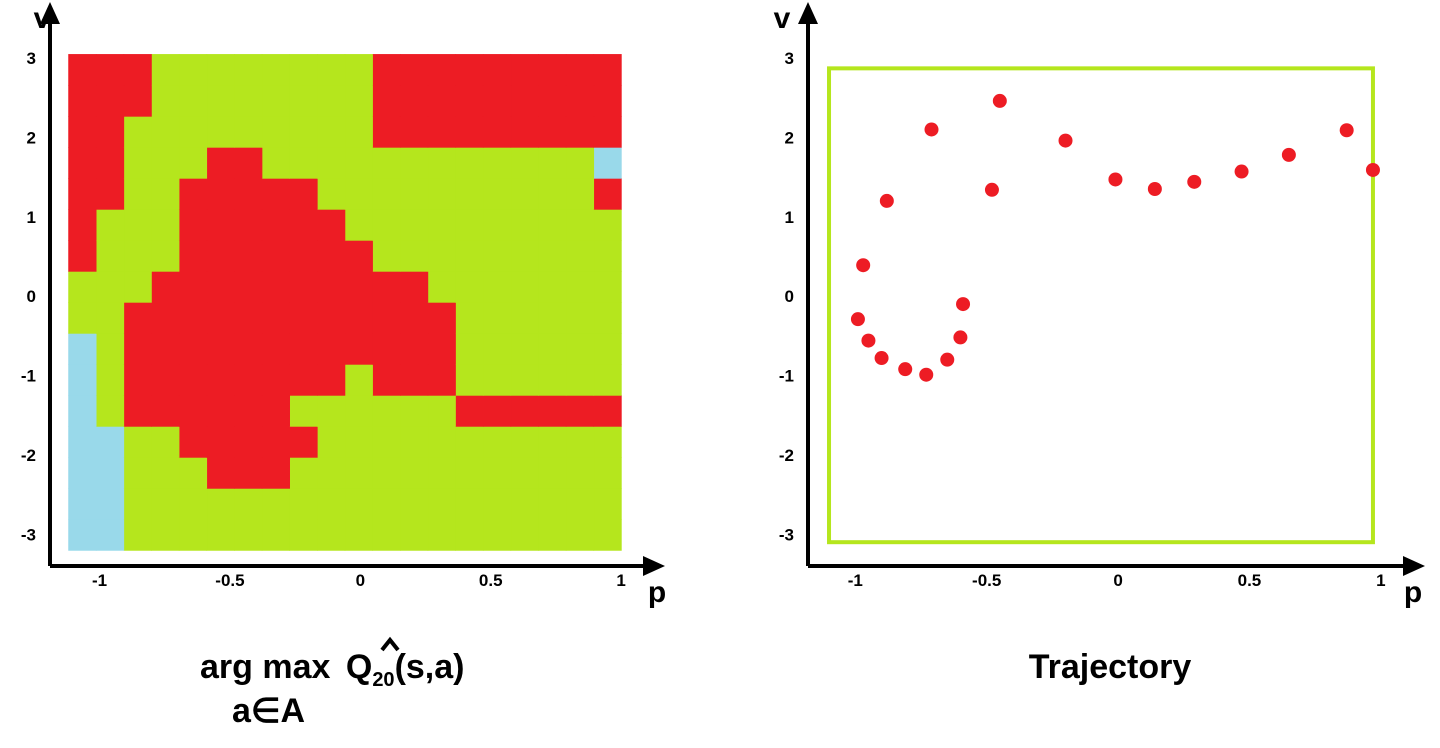 Image resolution: width=1440 pixels, height=748 pixels. What do you see at coordinates (31, 137) in the screenshot?
I see `y-tick-label: 2` at bounding box center [31, 137].